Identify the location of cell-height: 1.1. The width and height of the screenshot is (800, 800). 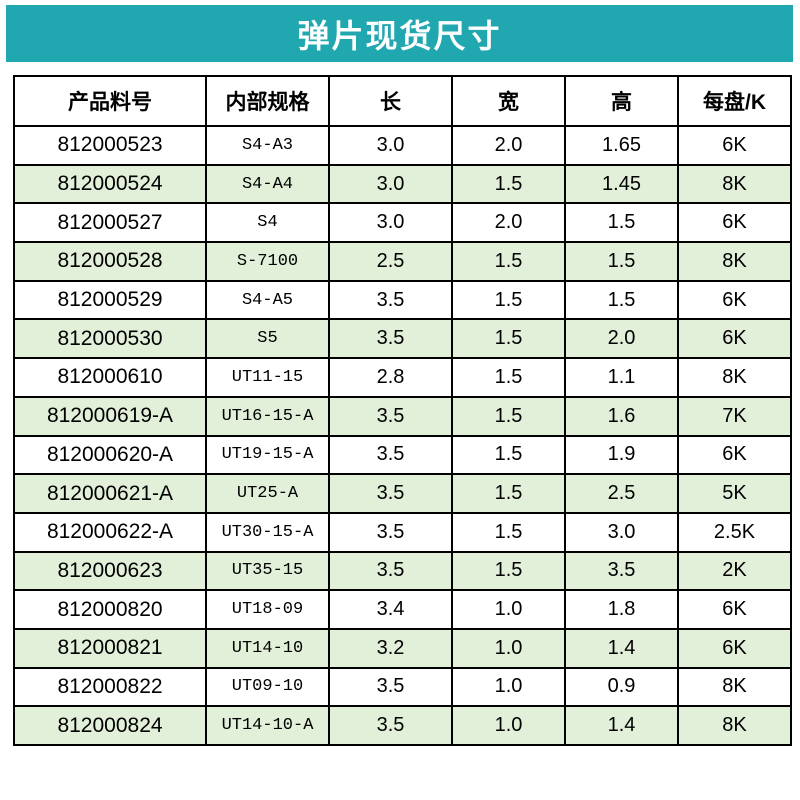
(621, 377).